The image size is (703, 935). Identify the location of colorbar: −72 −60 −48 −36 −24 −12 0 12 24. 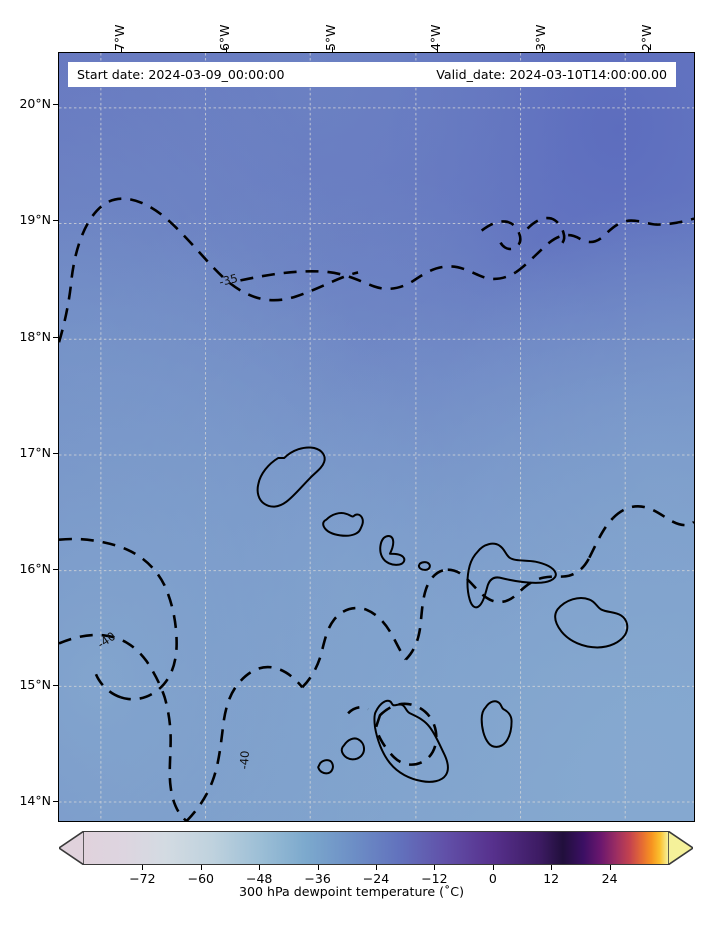
(376, 858).